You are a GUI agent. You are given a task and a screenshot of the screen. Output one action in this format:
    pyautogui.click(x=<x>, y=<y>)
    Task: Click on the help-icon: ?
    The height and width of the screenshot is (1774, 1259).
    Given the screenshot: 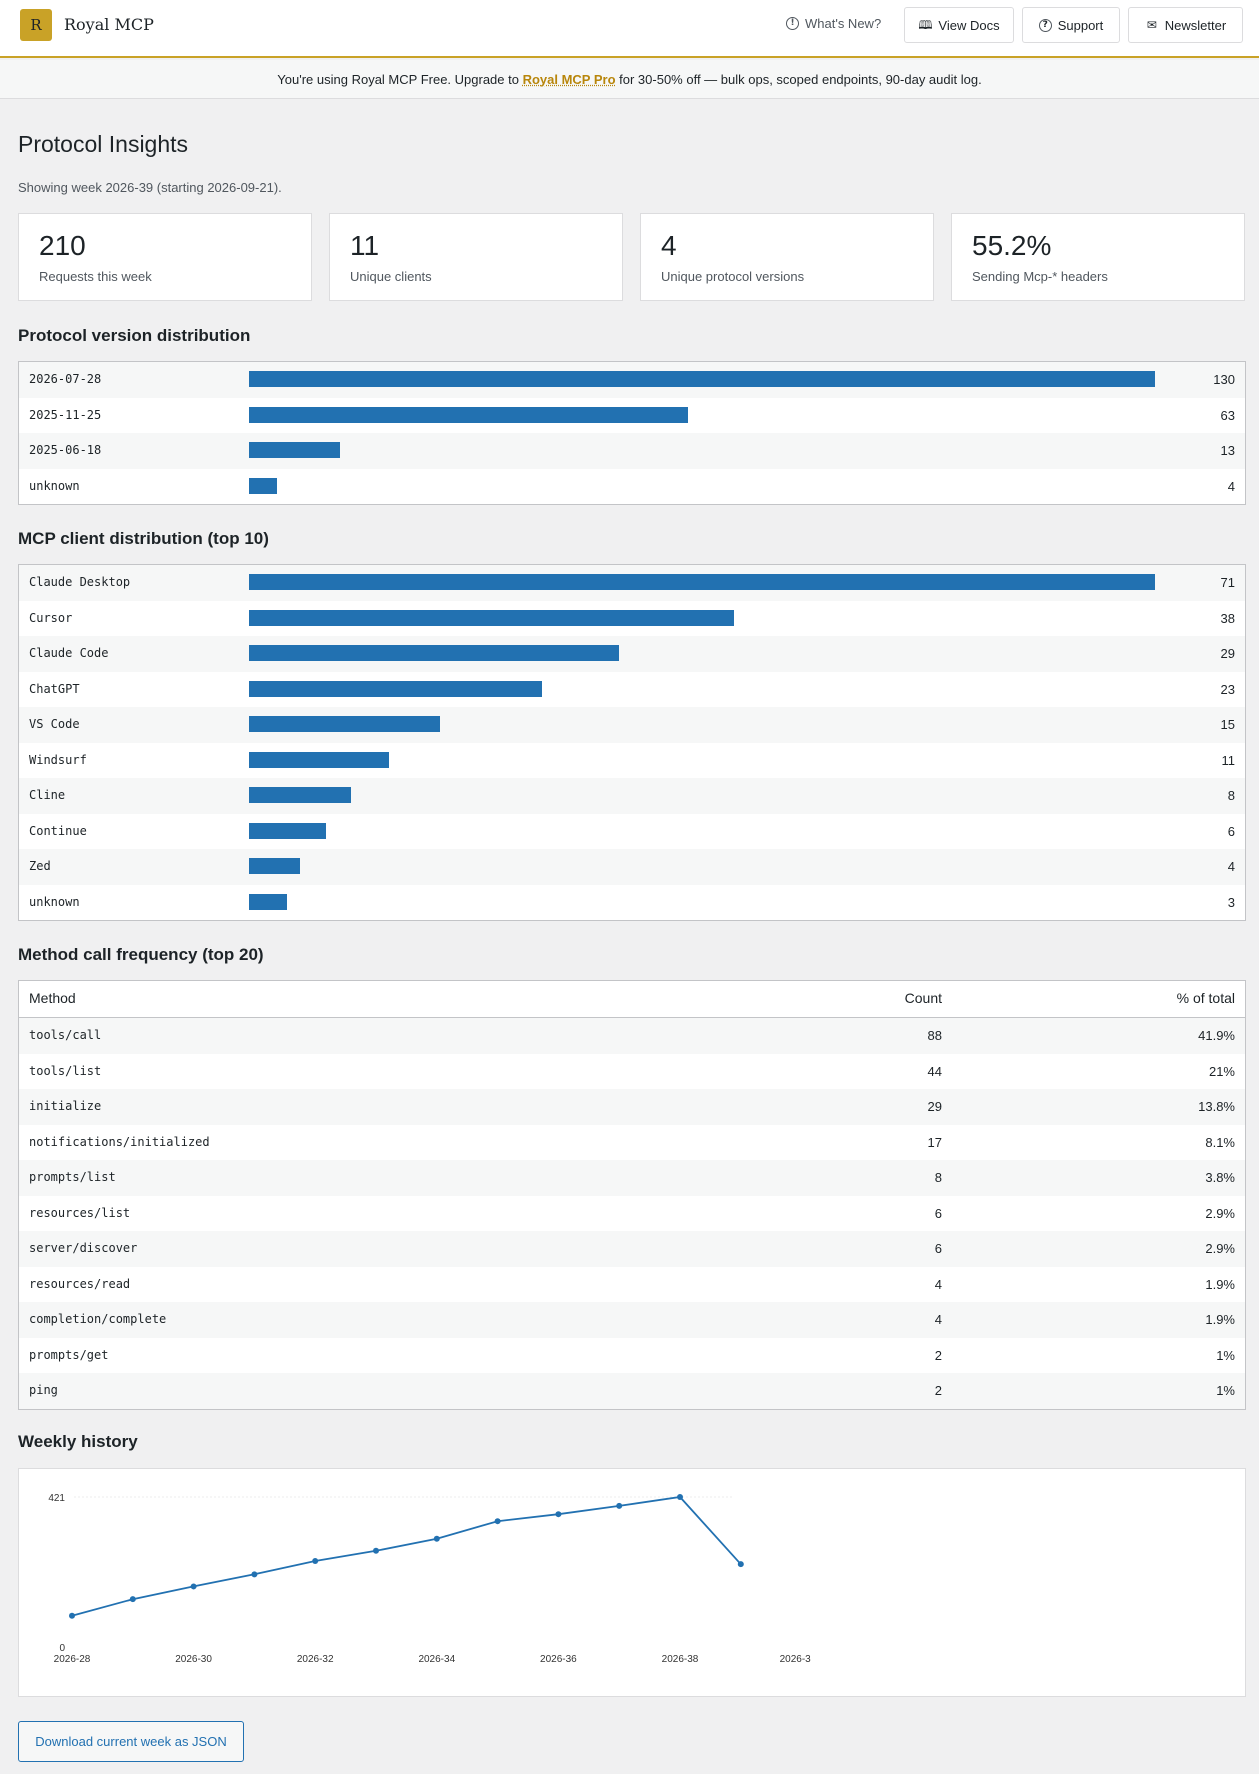 What is the action you would take?
    pyautogui.click(x=1045, y=25)
    